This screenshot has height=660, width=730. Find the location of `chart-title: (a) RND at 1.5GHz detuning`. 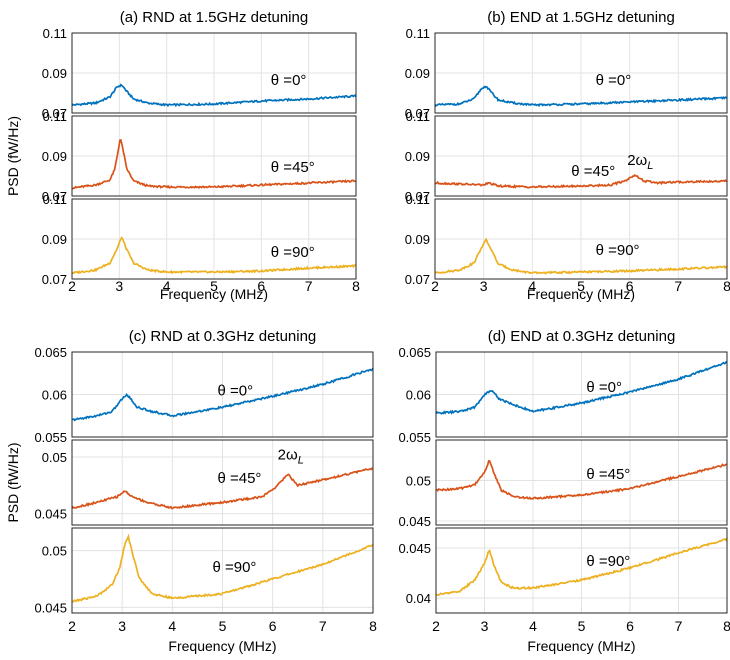

chart-title: (a) RND at 1.5GHz detuning is located at coordinates (214, 17).